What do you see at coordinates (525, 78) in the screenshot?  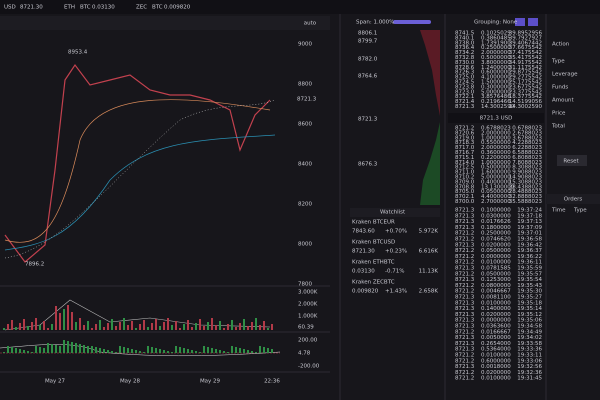 I see `book-total: 29.2775542` at bounding box center [525, 78].